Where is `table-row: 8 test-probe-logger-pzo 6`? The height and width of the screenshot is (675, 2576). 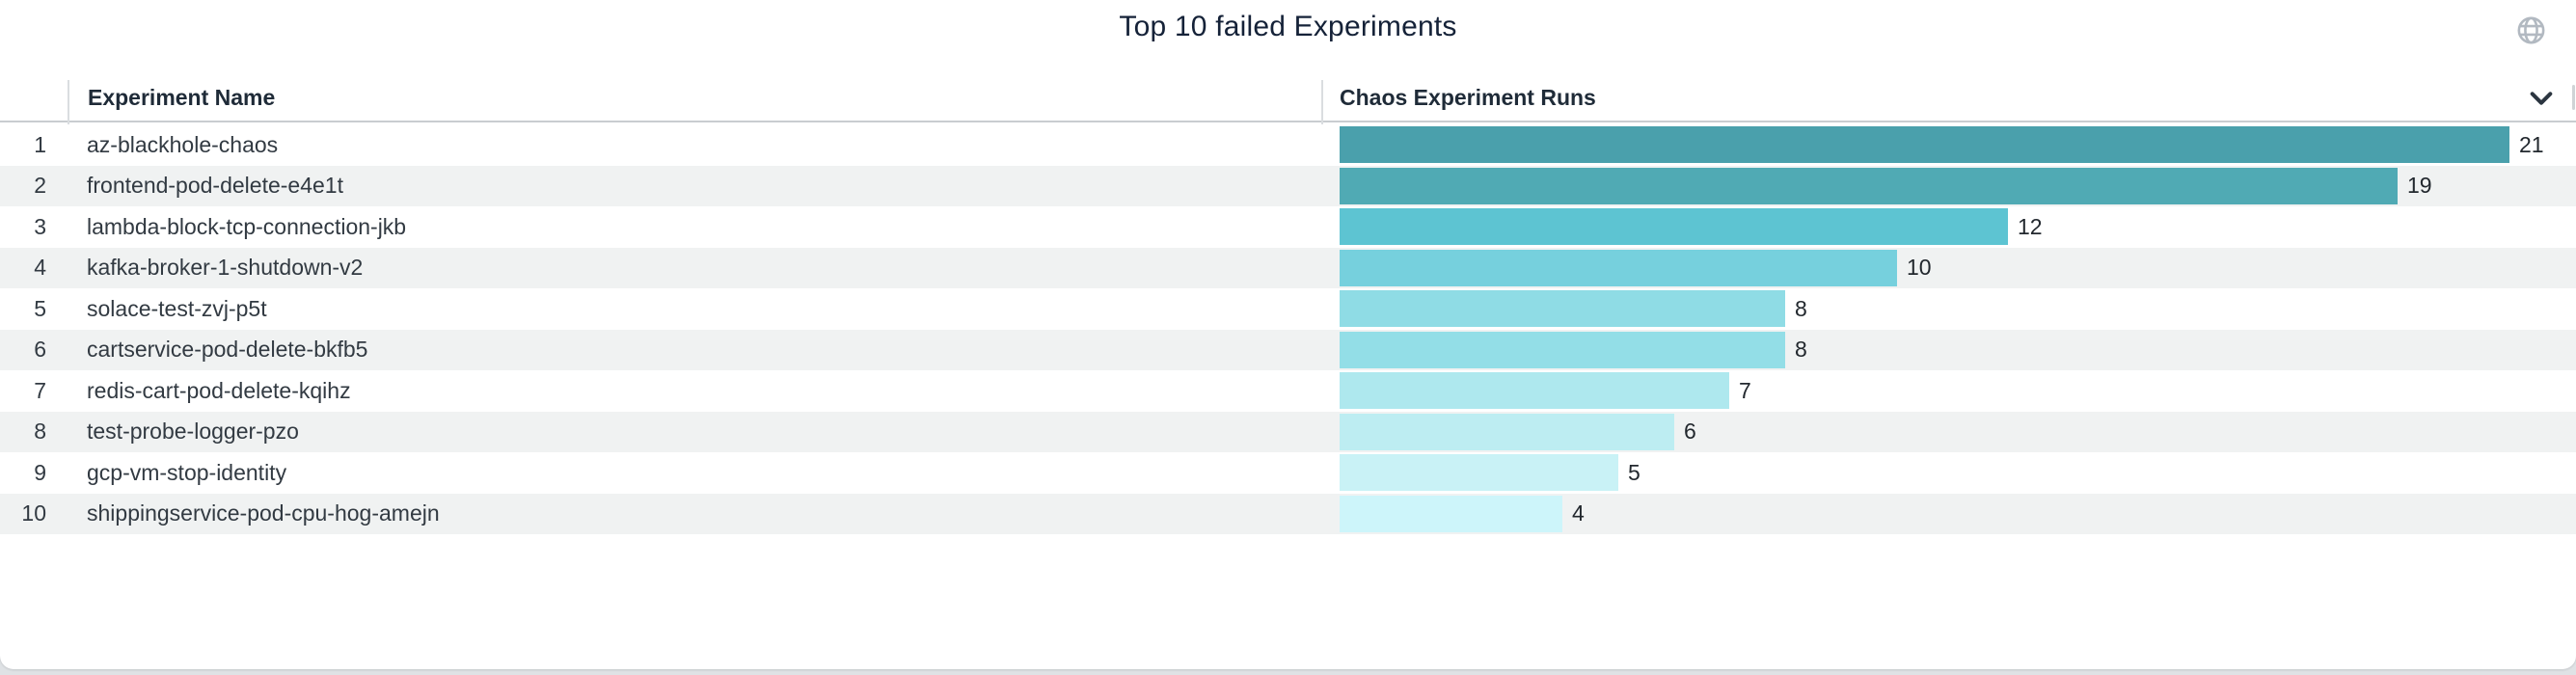 table-row: 8 test-probe-logger-pzo 6 is located at coordinates (1288, 432).